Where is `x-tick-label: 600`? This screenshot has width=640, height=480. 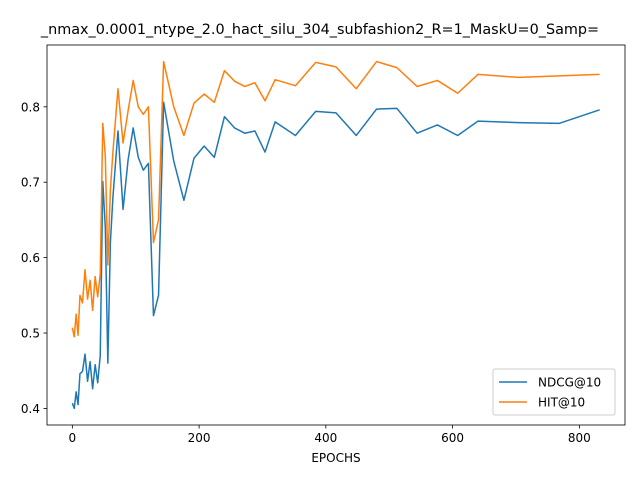 x-tick-label: 600 is located at coordinates (452, 438).